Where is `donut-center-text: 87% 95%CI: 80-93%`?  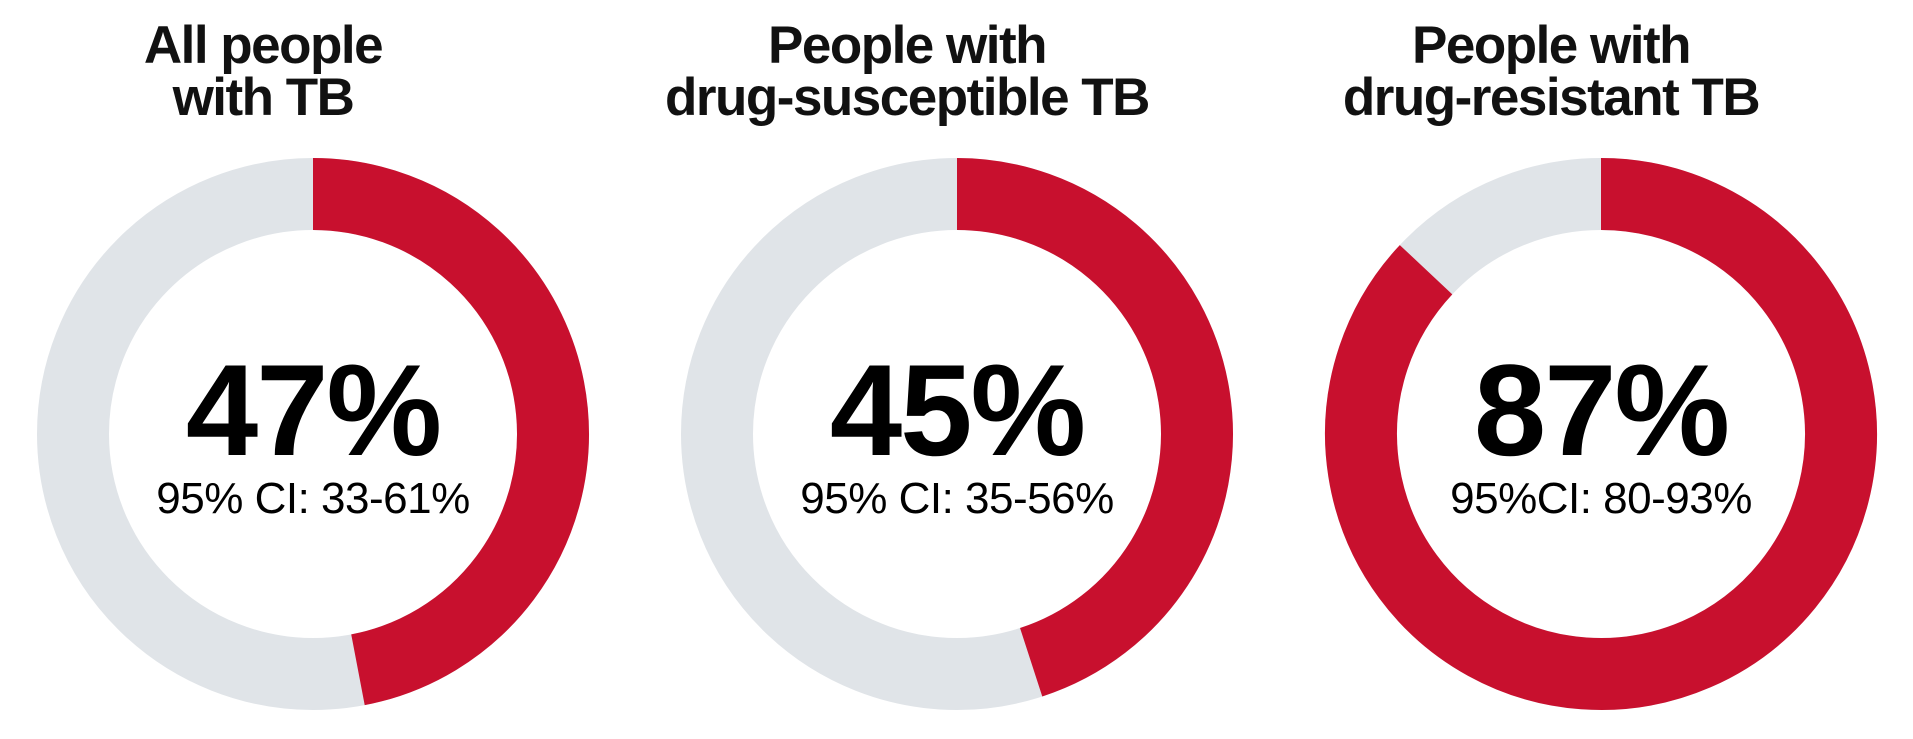 donut-center-text: 87% 95%CI: 80-93% is located at coordinates (1601, 434).